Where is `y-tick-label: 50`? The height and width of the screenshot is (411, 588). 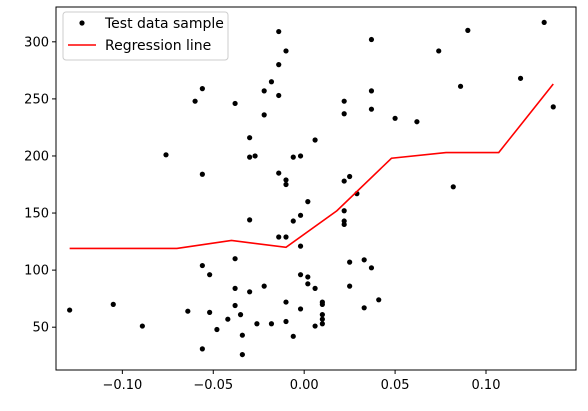 y-tick-label: 50 is located at coordinates (40, 328).